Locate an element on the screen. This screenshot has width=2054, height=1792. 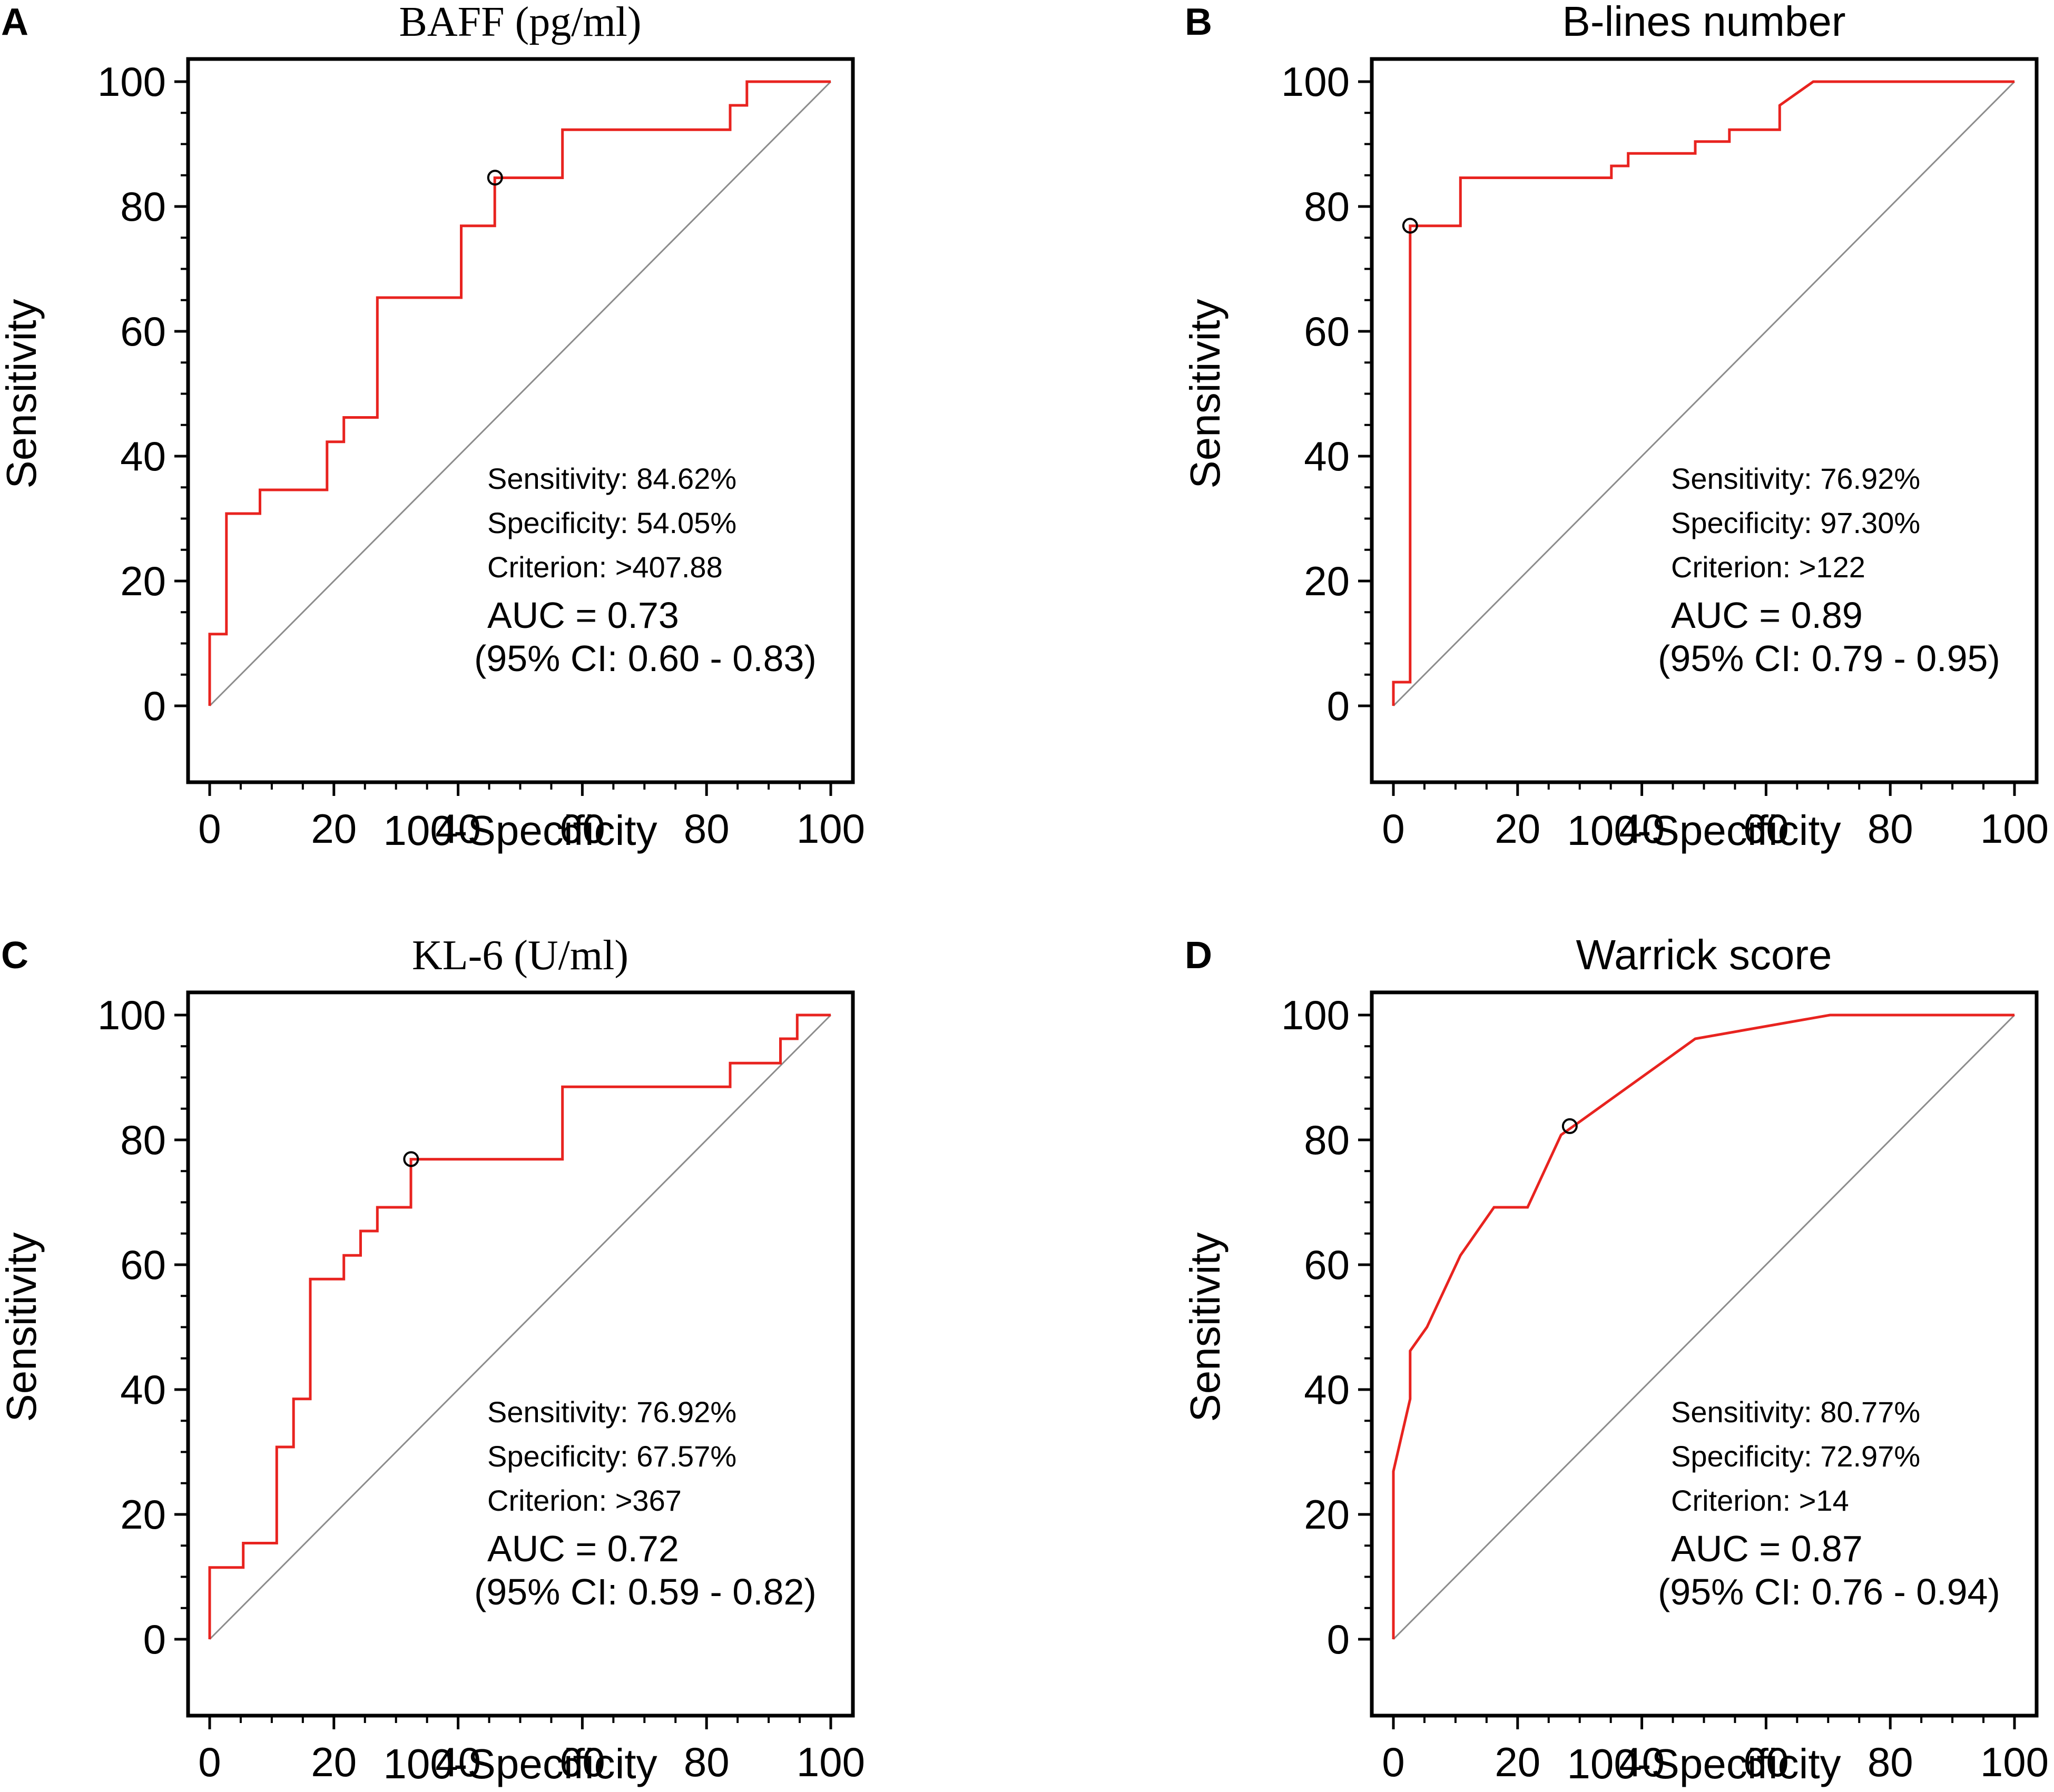
sensitivity-annotation: Sensitivity: 84.62% is located at coordinates (611, 479).